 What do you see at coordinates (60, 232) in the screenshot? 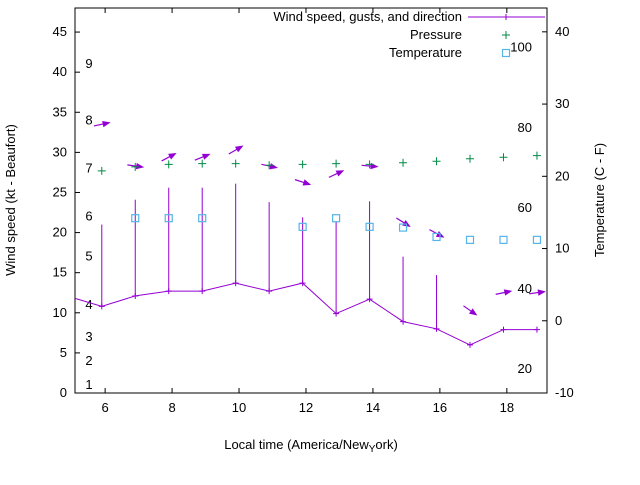
I see `y-left-tick-label: 20` at bounding box center [60, 232].